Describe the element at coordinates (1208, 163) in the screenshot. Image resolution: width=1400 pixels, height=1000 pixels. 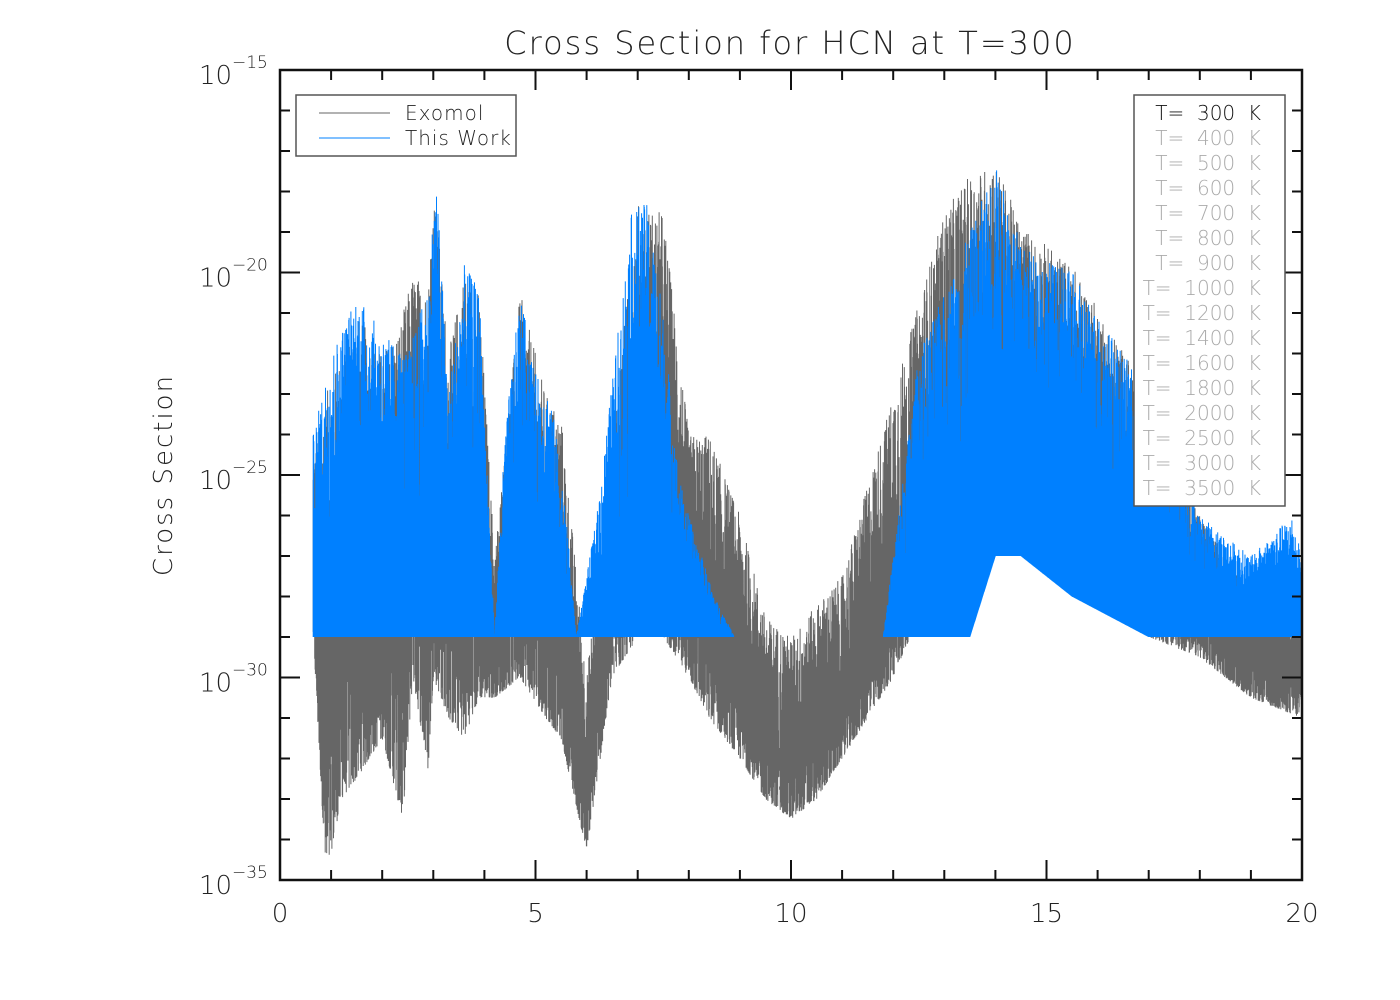
I see `temperature-entry: T= 500 K` at that location.